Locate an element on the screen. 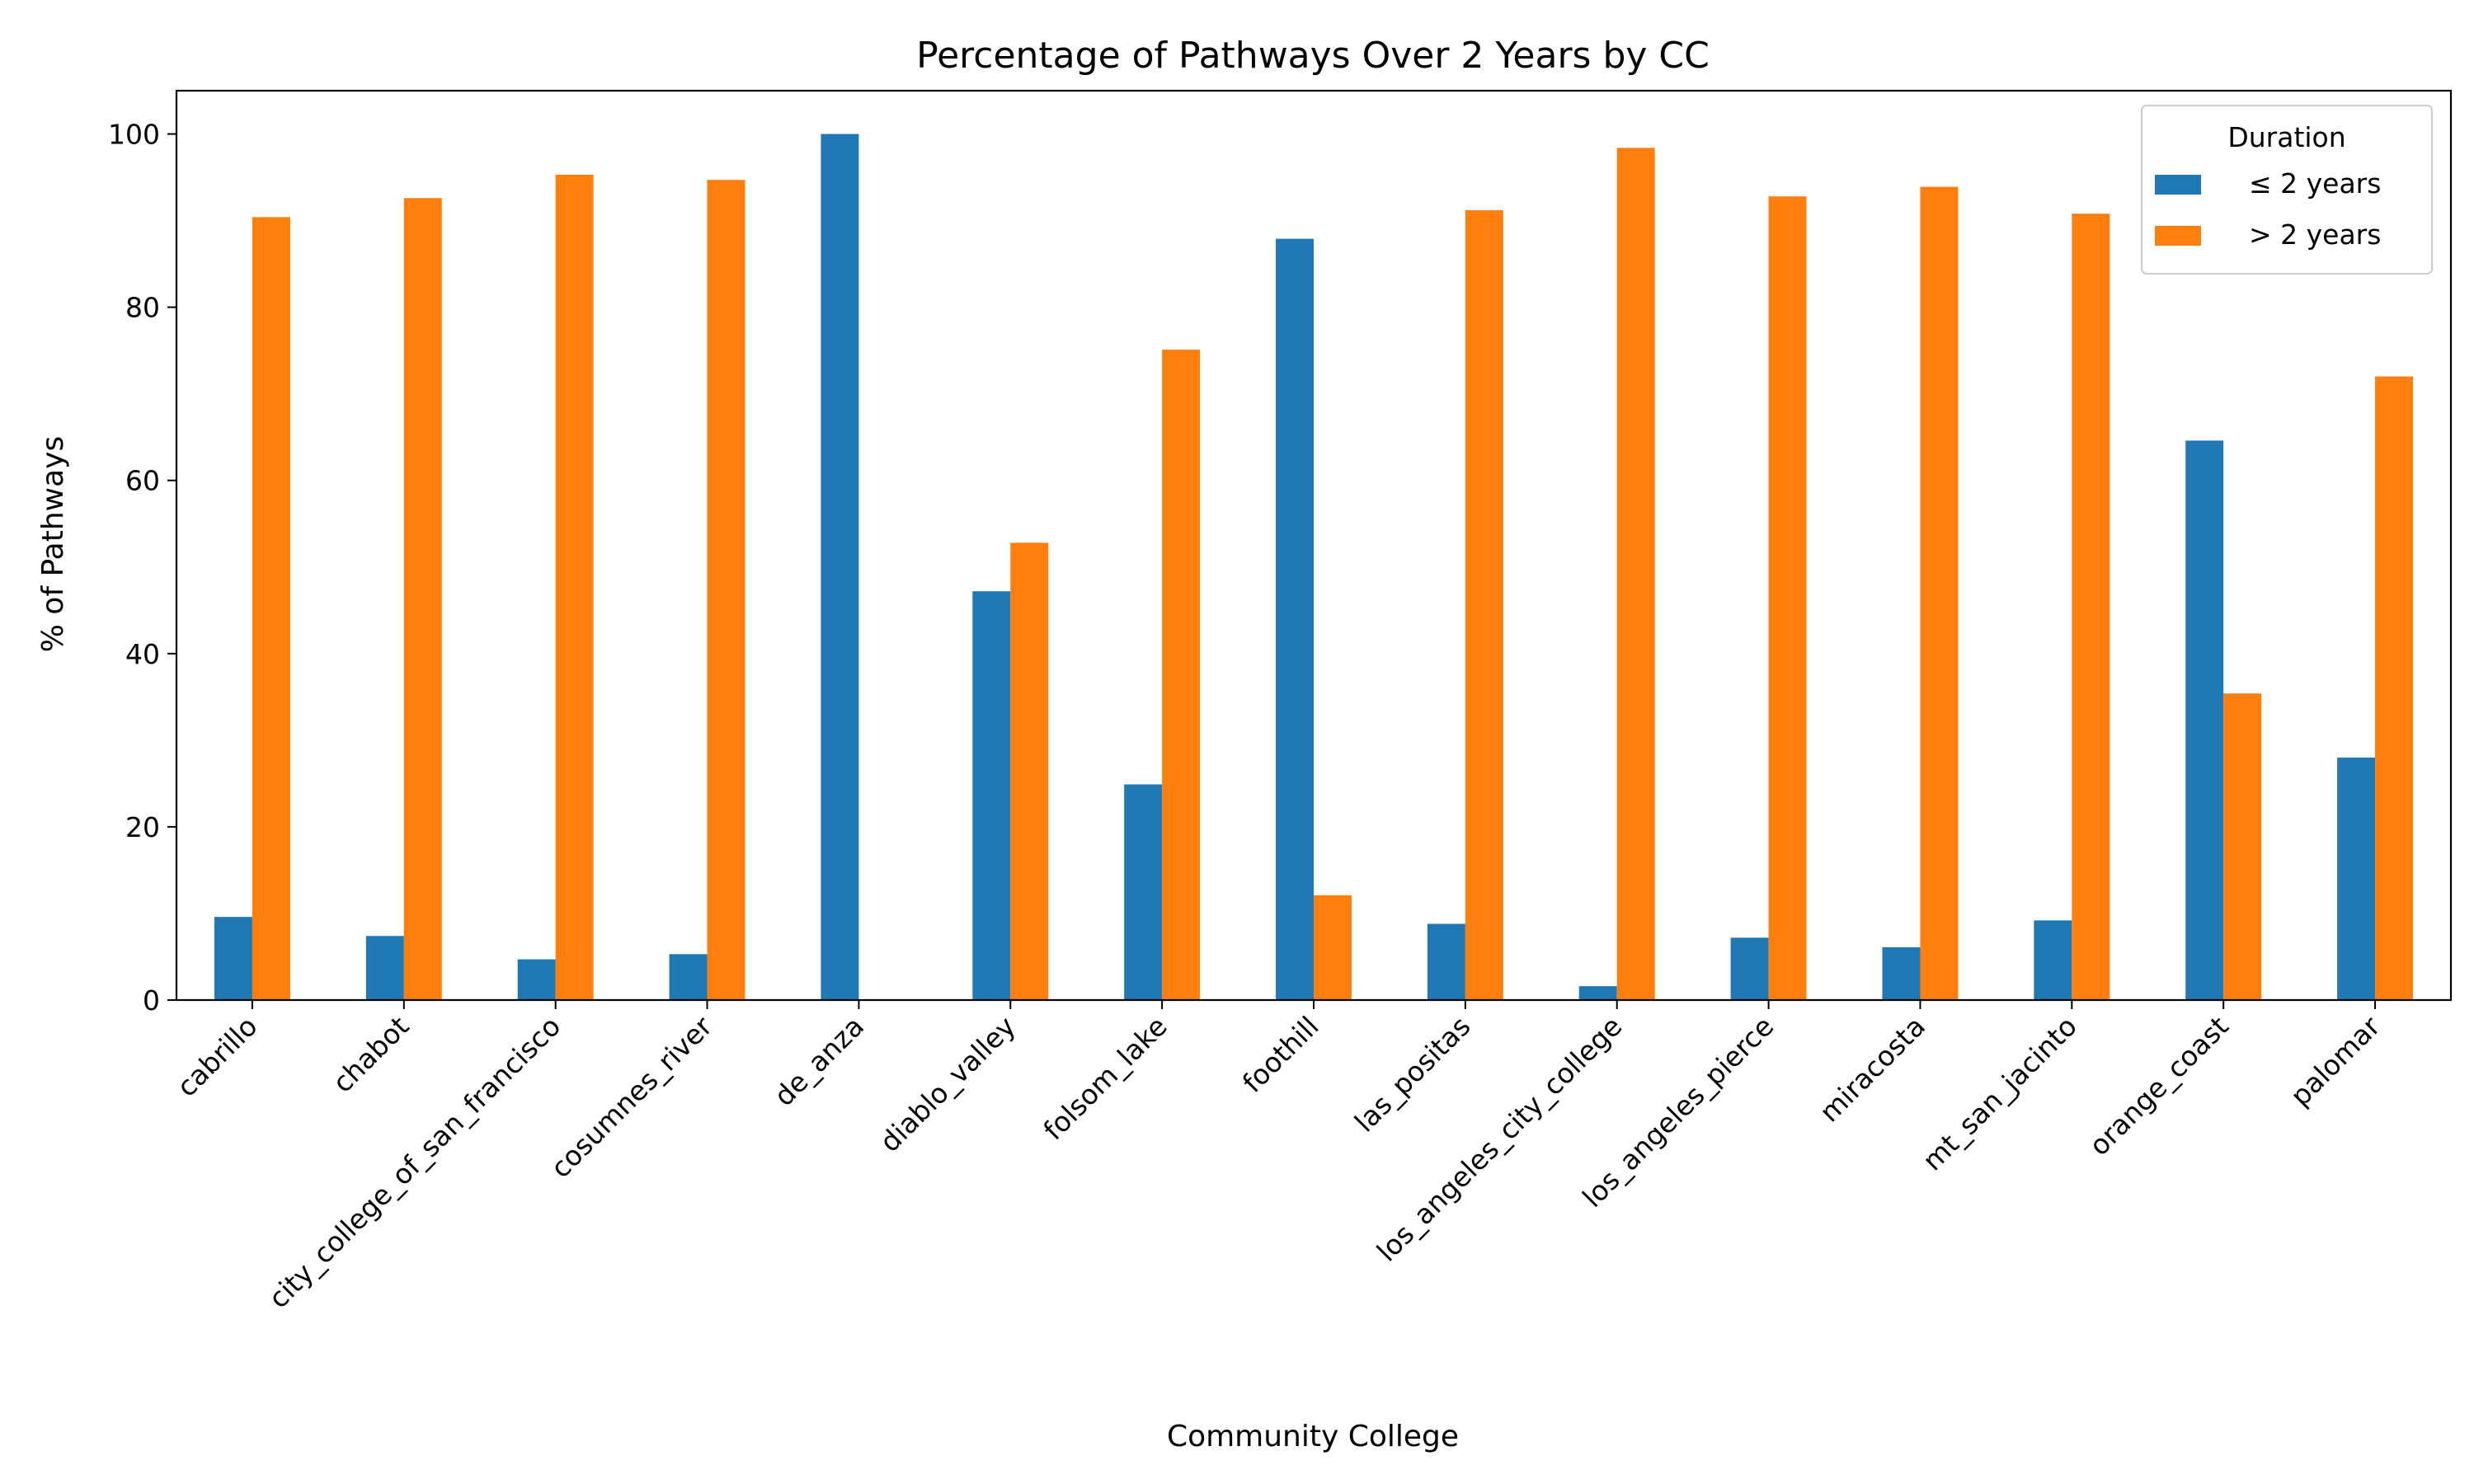 The width and height of the screenshot is (2474, 1484). bar-le-2-years-chabot is located at coordinates (384, 968).